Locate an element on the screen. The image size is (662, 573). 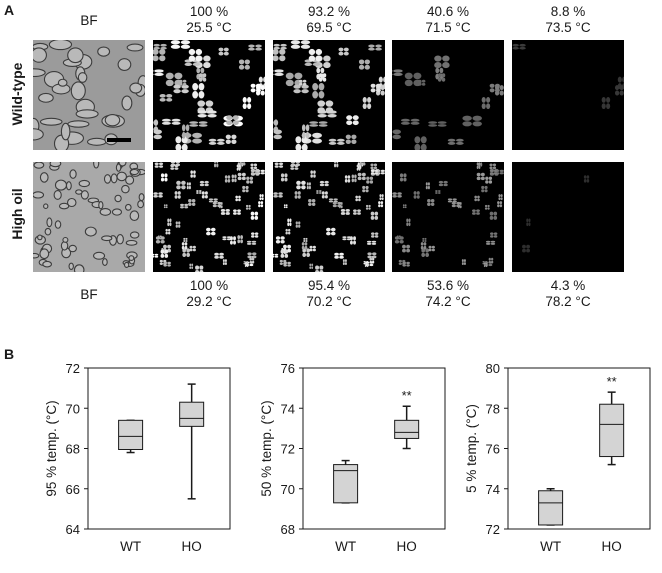
top-caption-3: 40.6 % 71.5 °C is located at coordinates (448, 20).